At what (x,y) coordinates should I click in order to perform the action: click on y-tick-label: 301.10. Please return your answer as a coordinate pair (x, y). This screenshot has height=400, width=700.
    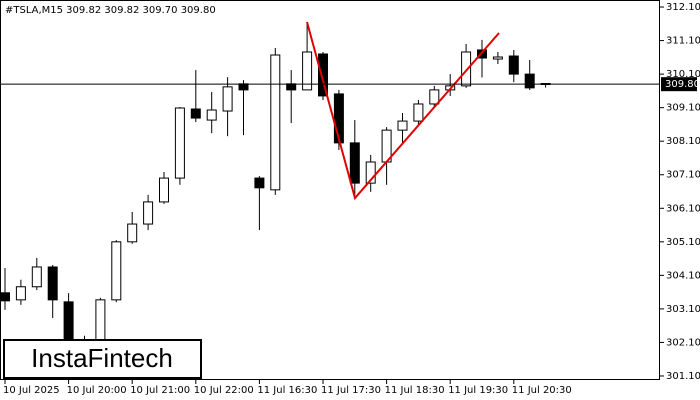
    Looking at the image, I should click on (683, 376).